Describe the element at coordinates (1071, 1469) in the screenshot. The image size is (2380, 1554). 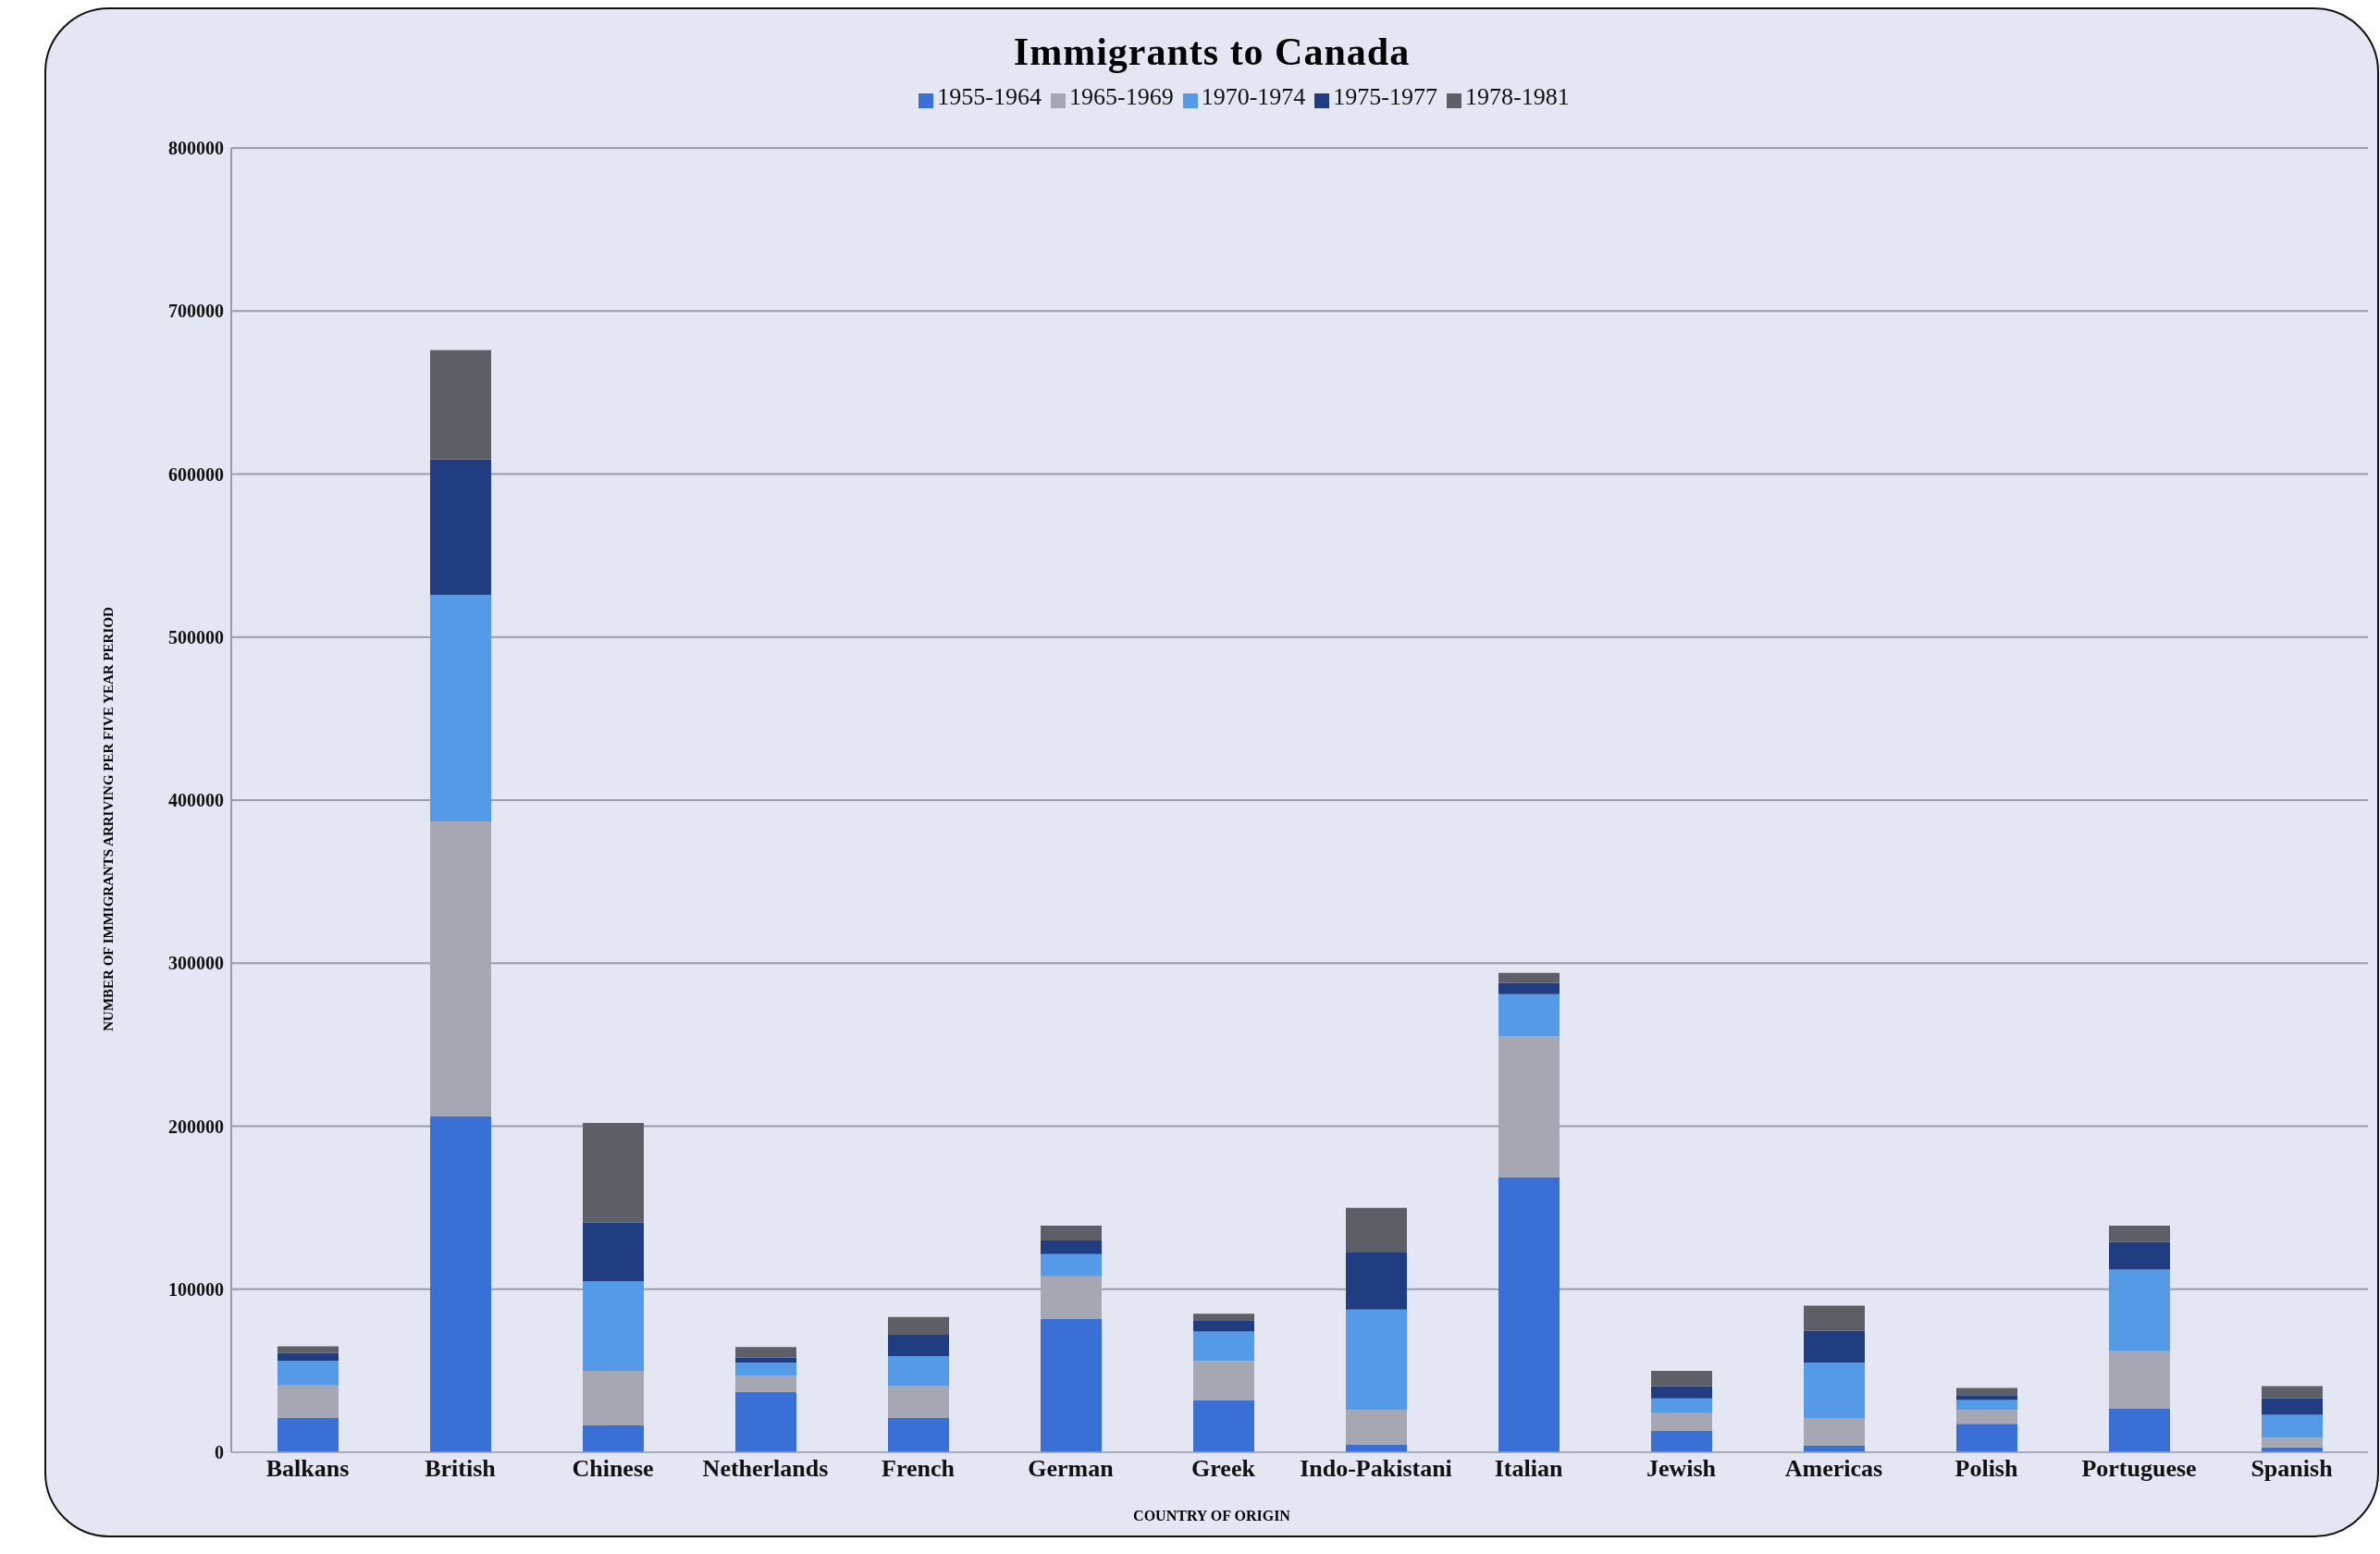
I see `x-tick-label: German` at that location.